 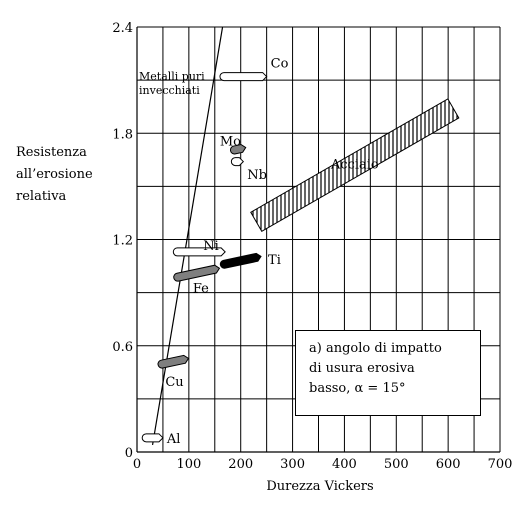 What do you see at coordinates (137, 464) in the screenshot?
I see `x-tick-label: 0` at bounding box center [137, 464].